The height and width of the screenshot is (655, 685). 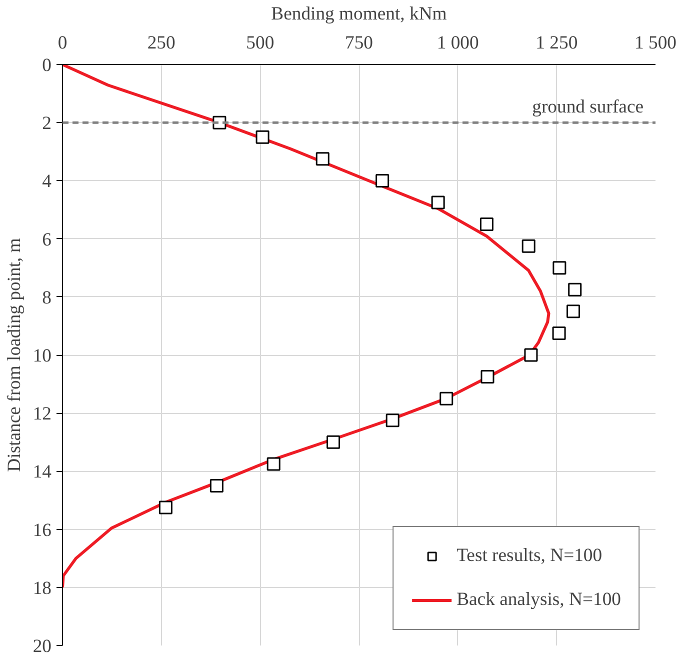 I want to click on x-tick-label: 0, so click(x=63, y=43).